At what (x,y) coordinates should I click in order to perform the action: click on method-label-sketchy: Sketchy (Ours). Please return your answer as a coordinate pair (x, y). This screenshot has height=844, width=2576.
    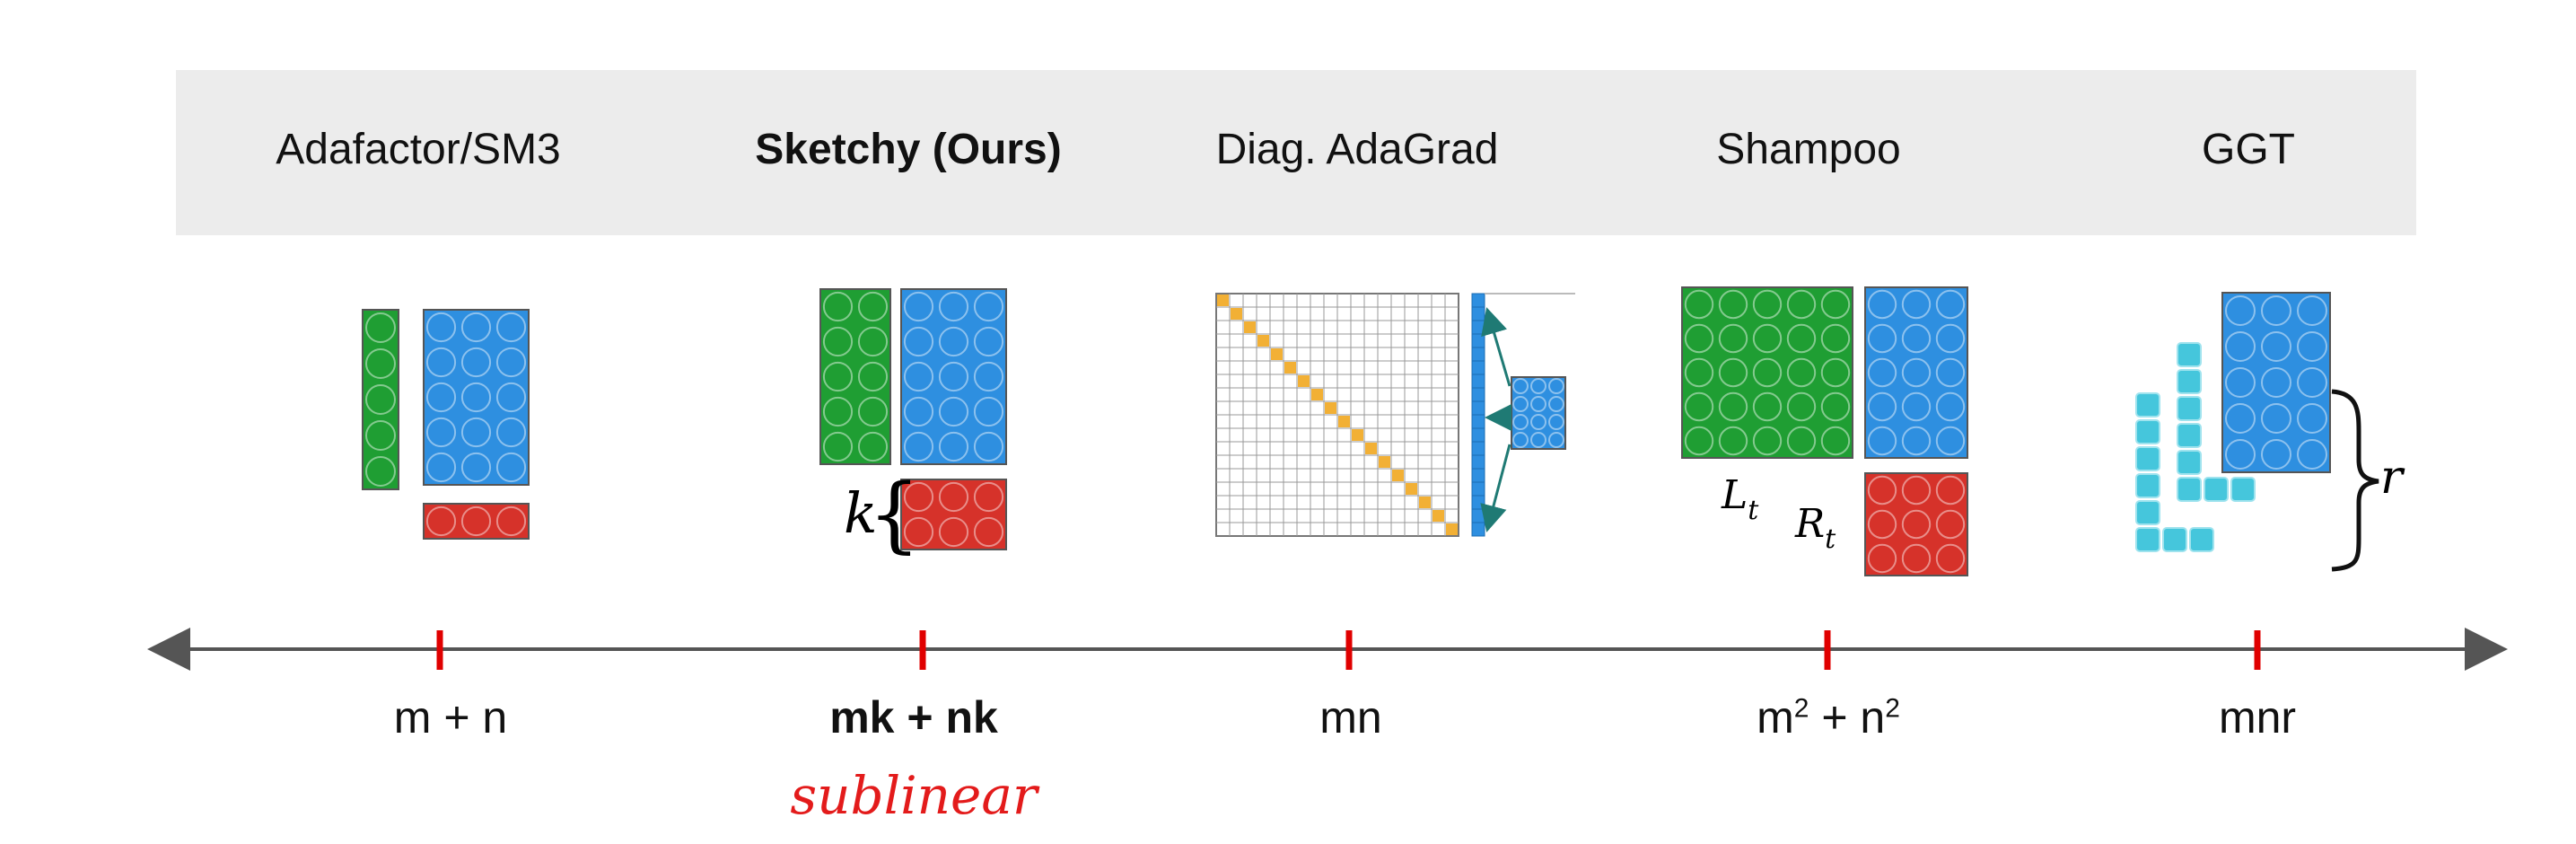
    Looking at the image, I should click on (908, 149).